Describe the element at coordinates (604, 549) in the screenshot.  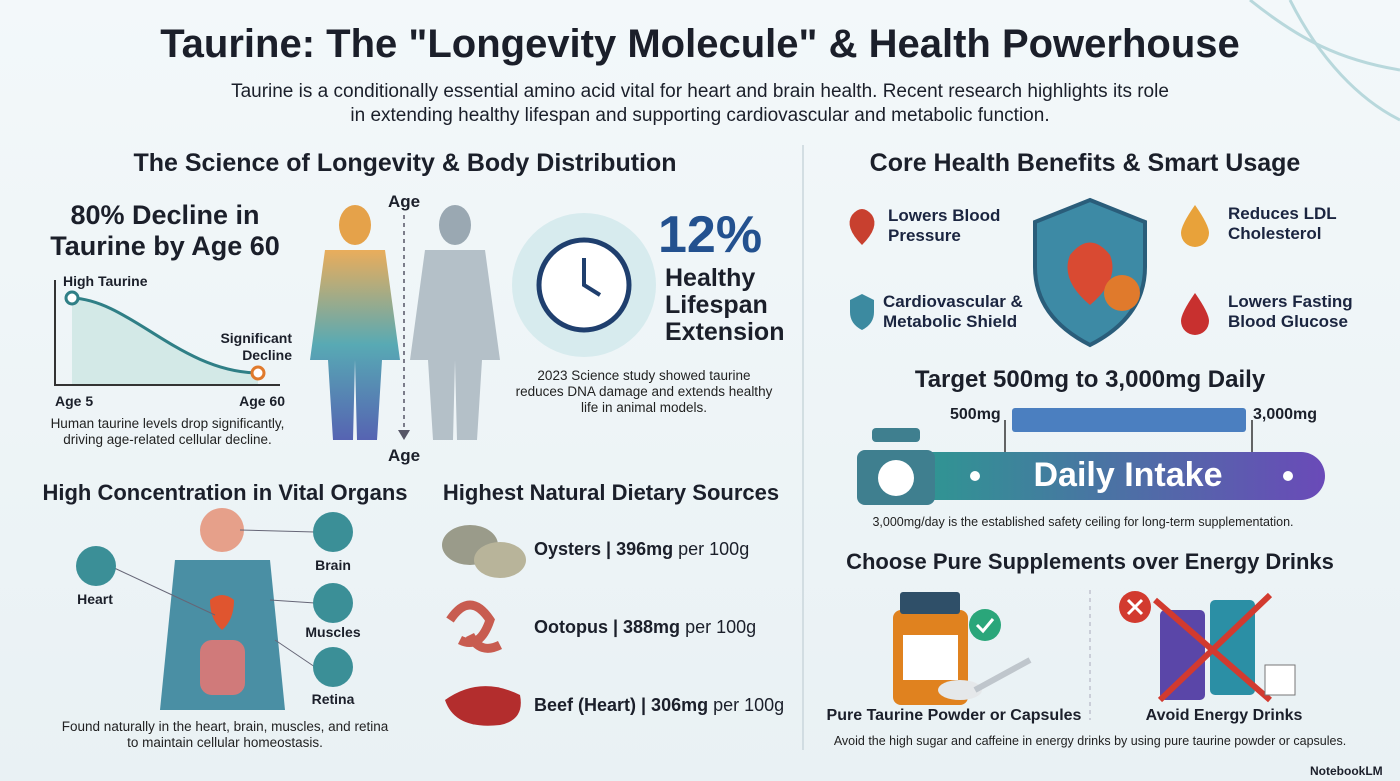
I see `source-name: Oysters | 396mg` at that location.